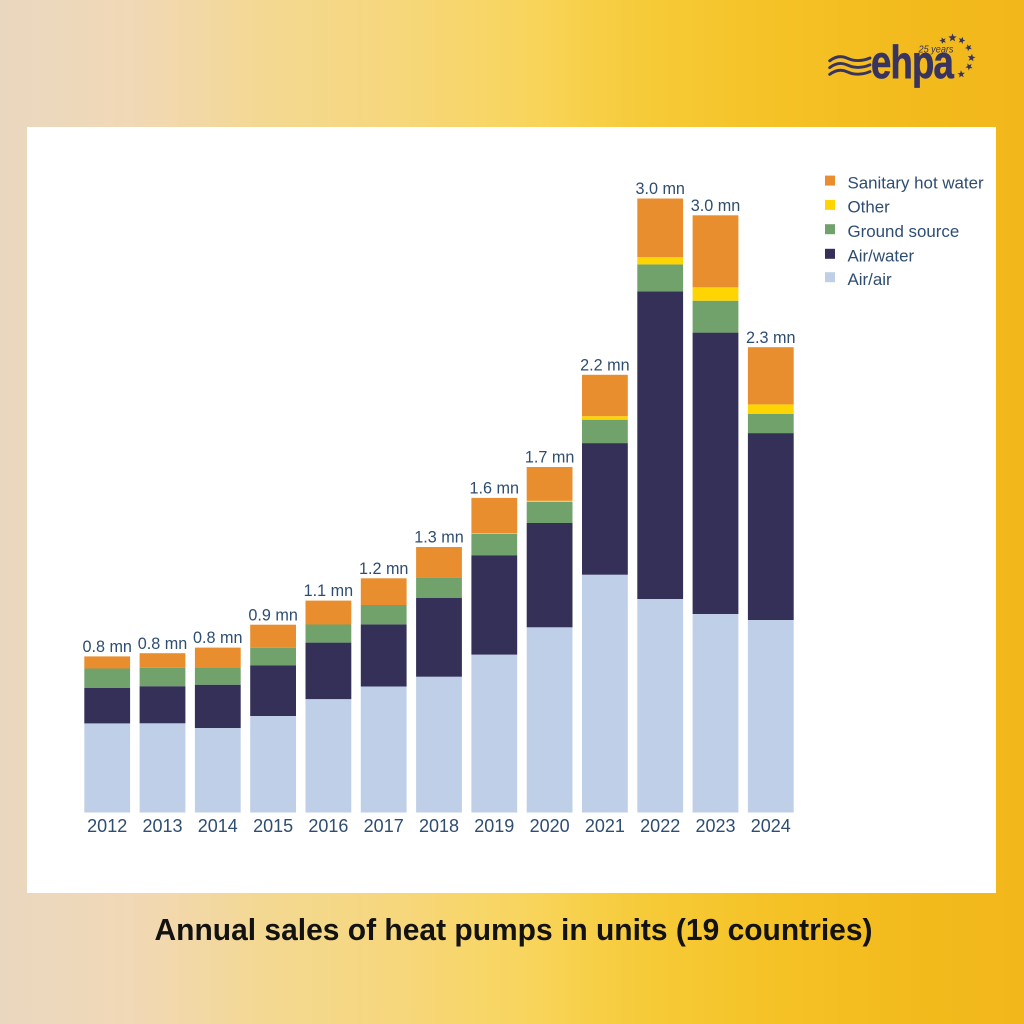 The image size is (1024, 1024). I want to click on svg-text: ehpa, so click(912, 62).